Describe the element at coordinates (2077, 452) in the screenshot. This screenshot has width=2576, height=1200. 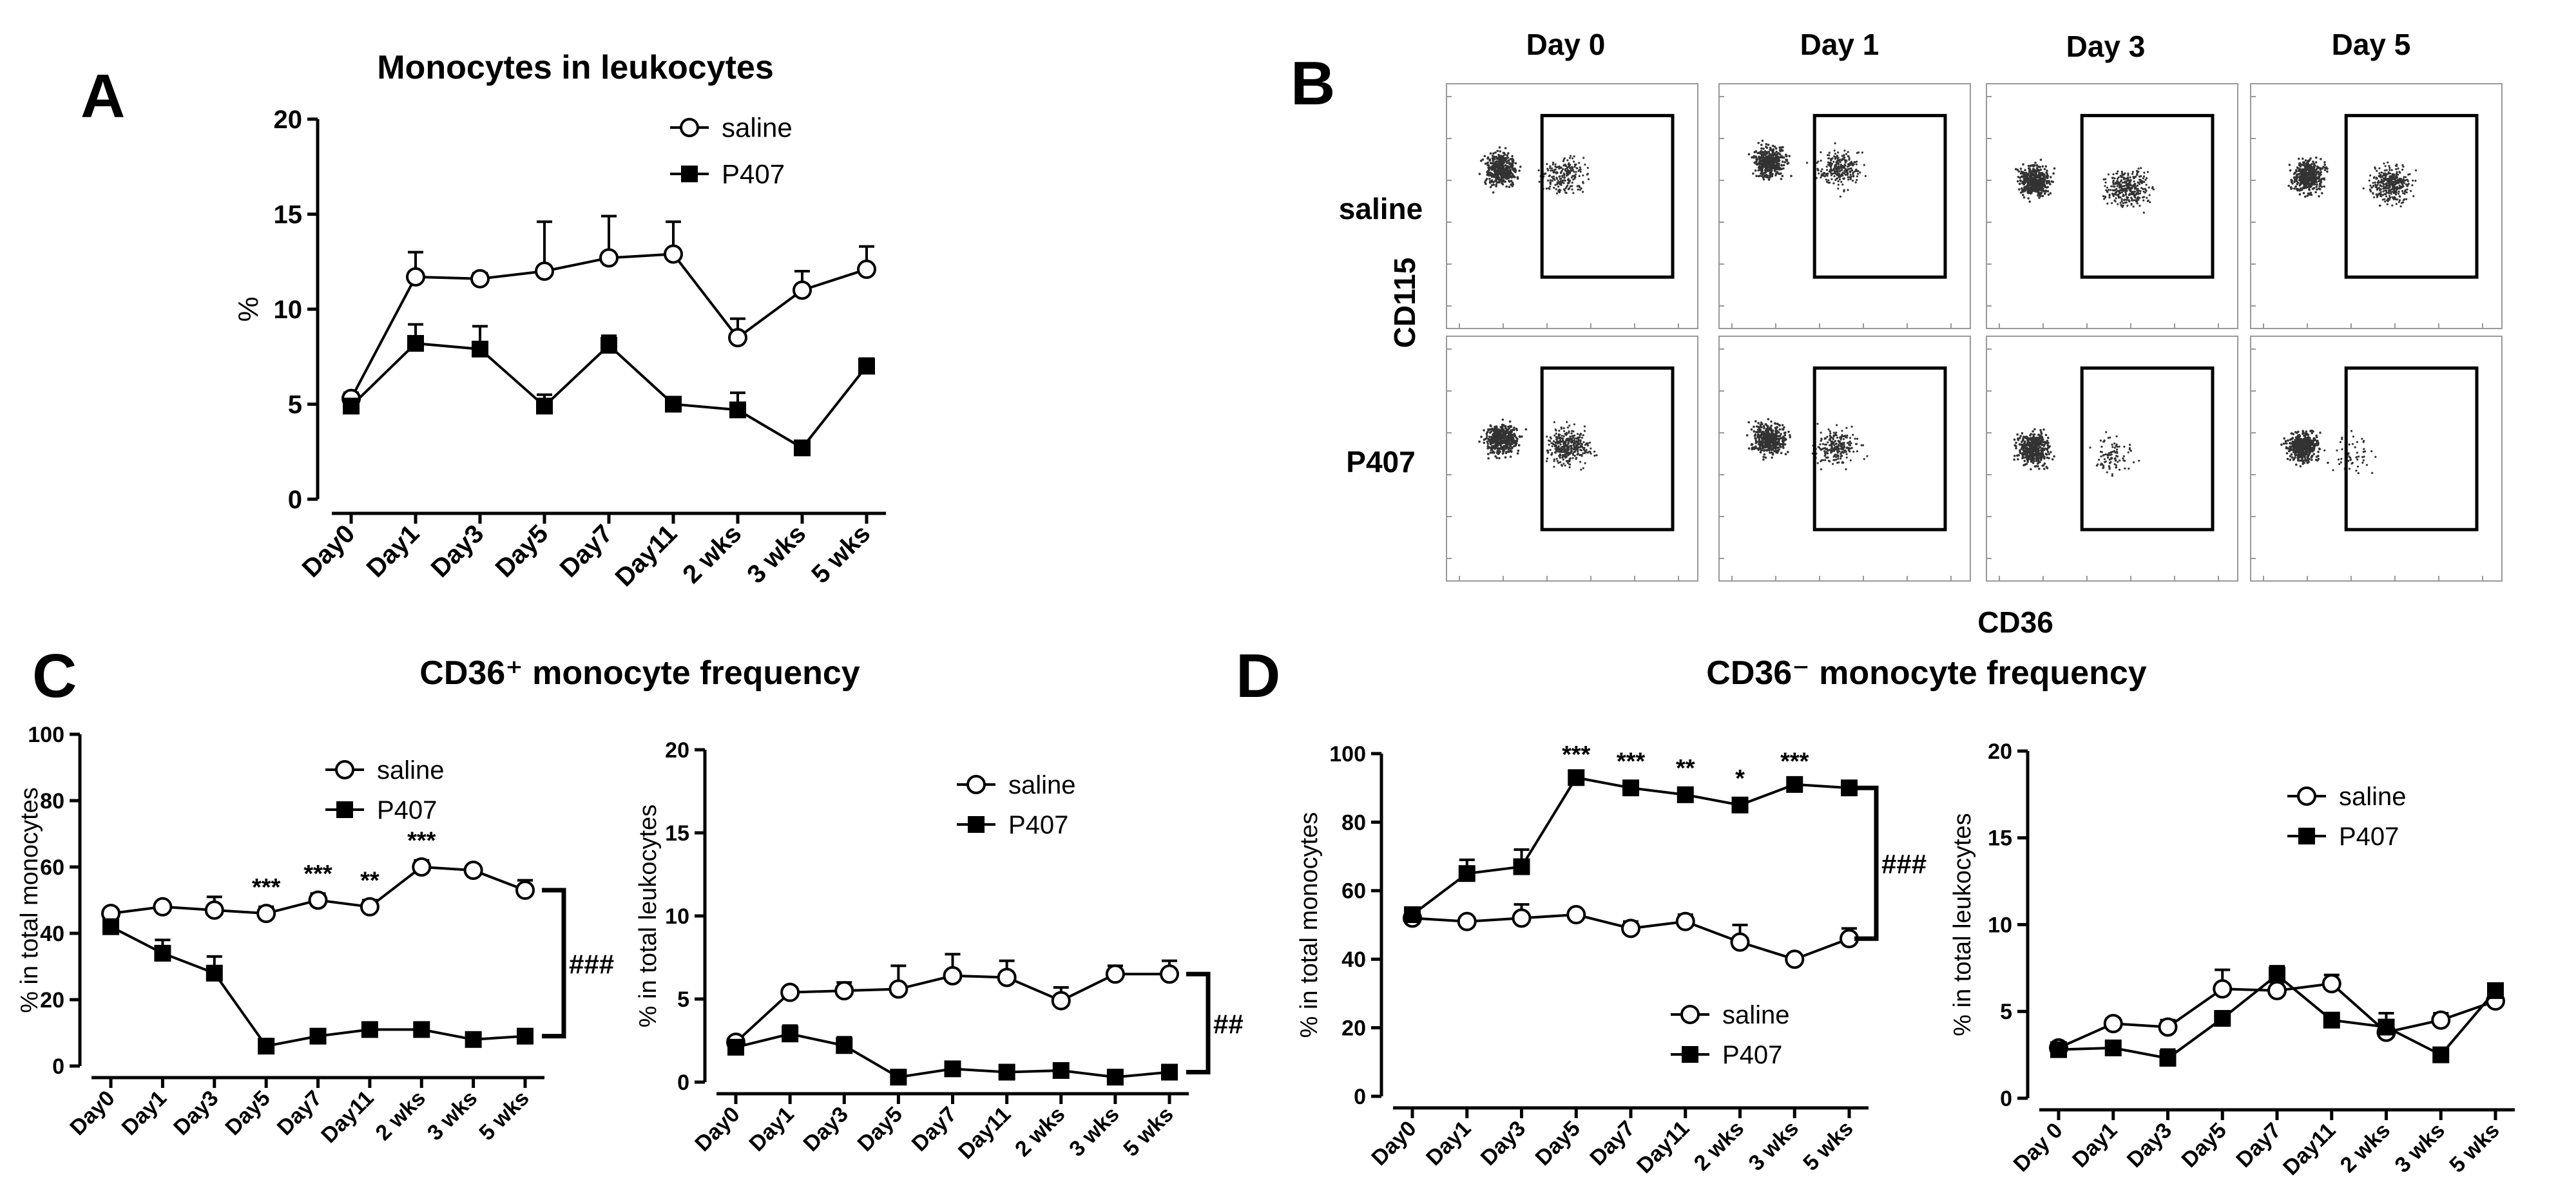
I see `event-dots` at that location.